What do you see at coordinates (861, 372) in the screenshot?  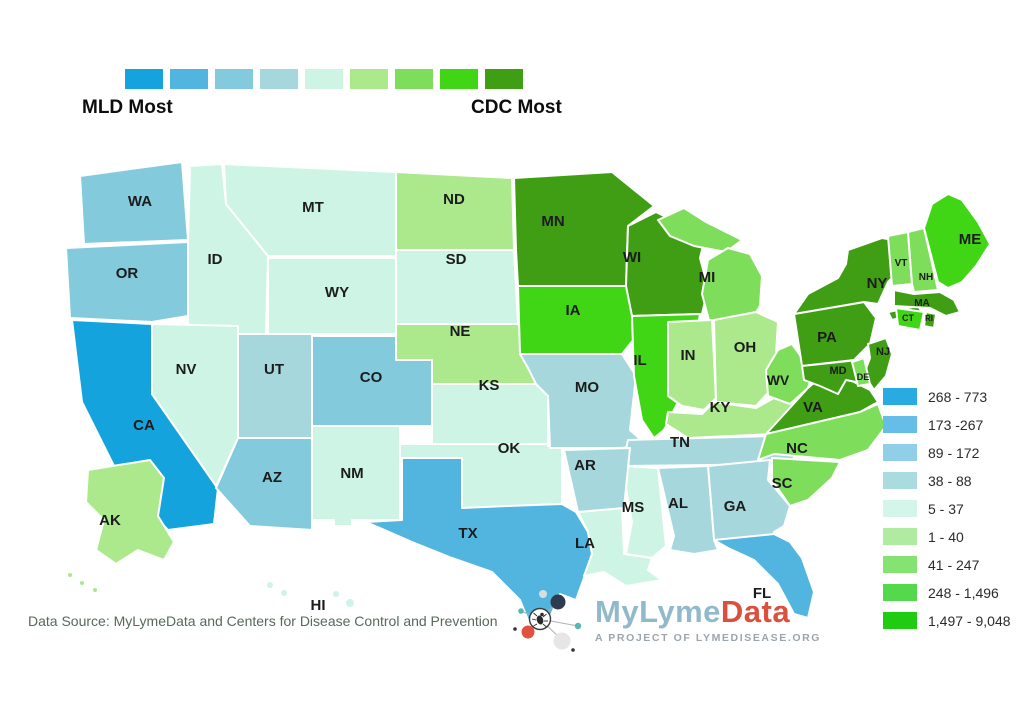 I see `state-DE` at bounding box center [861, 372].